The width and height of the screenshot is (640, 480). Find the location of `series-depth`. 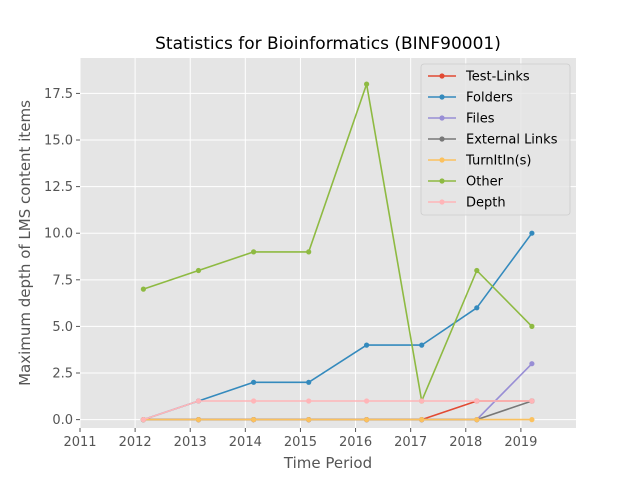

series-depth is located at coordinates (337, 410).